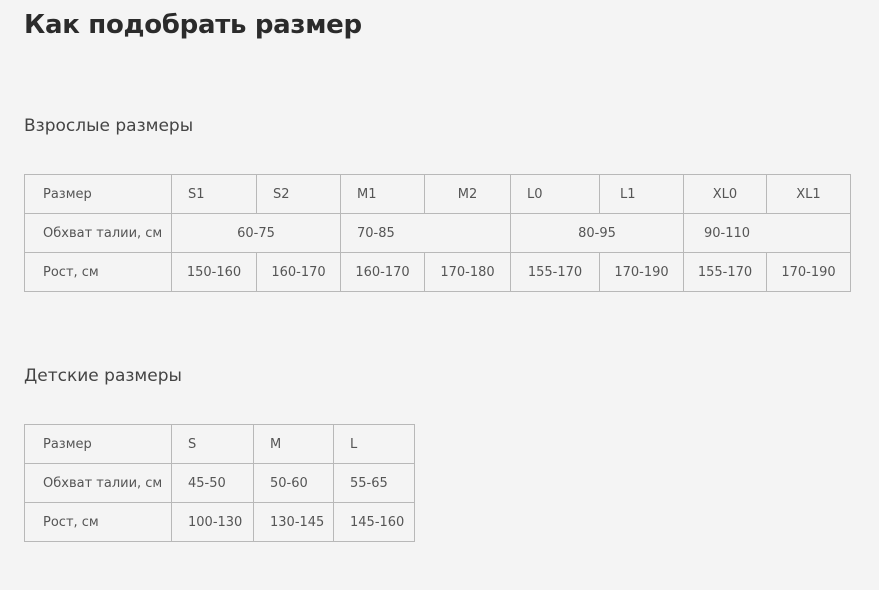 The height and width of the screenshot is (590, 879). I want to click on table-row: Рост, см 100-130 130-145 145-160, so click(219, 522).